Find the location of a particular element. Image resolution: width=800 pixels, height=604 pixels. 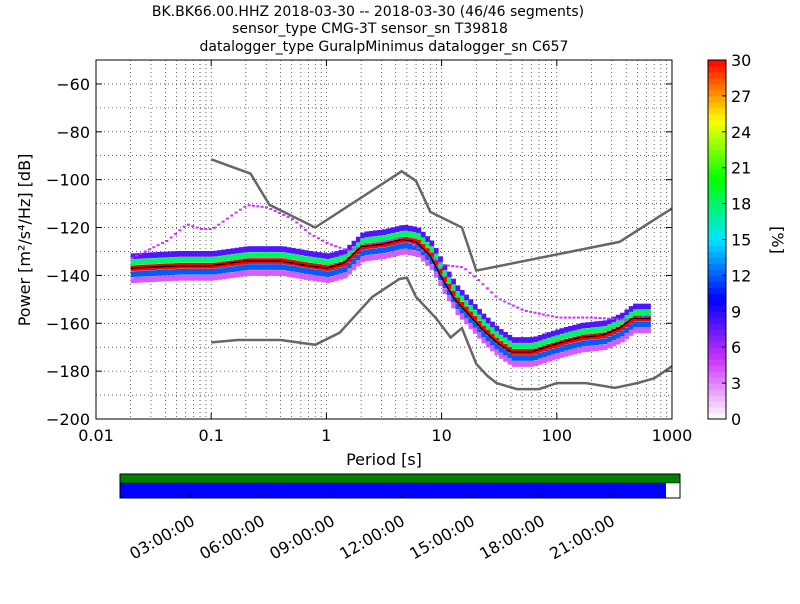

y-tick-label: −200 is located at coordinates (68, 419).